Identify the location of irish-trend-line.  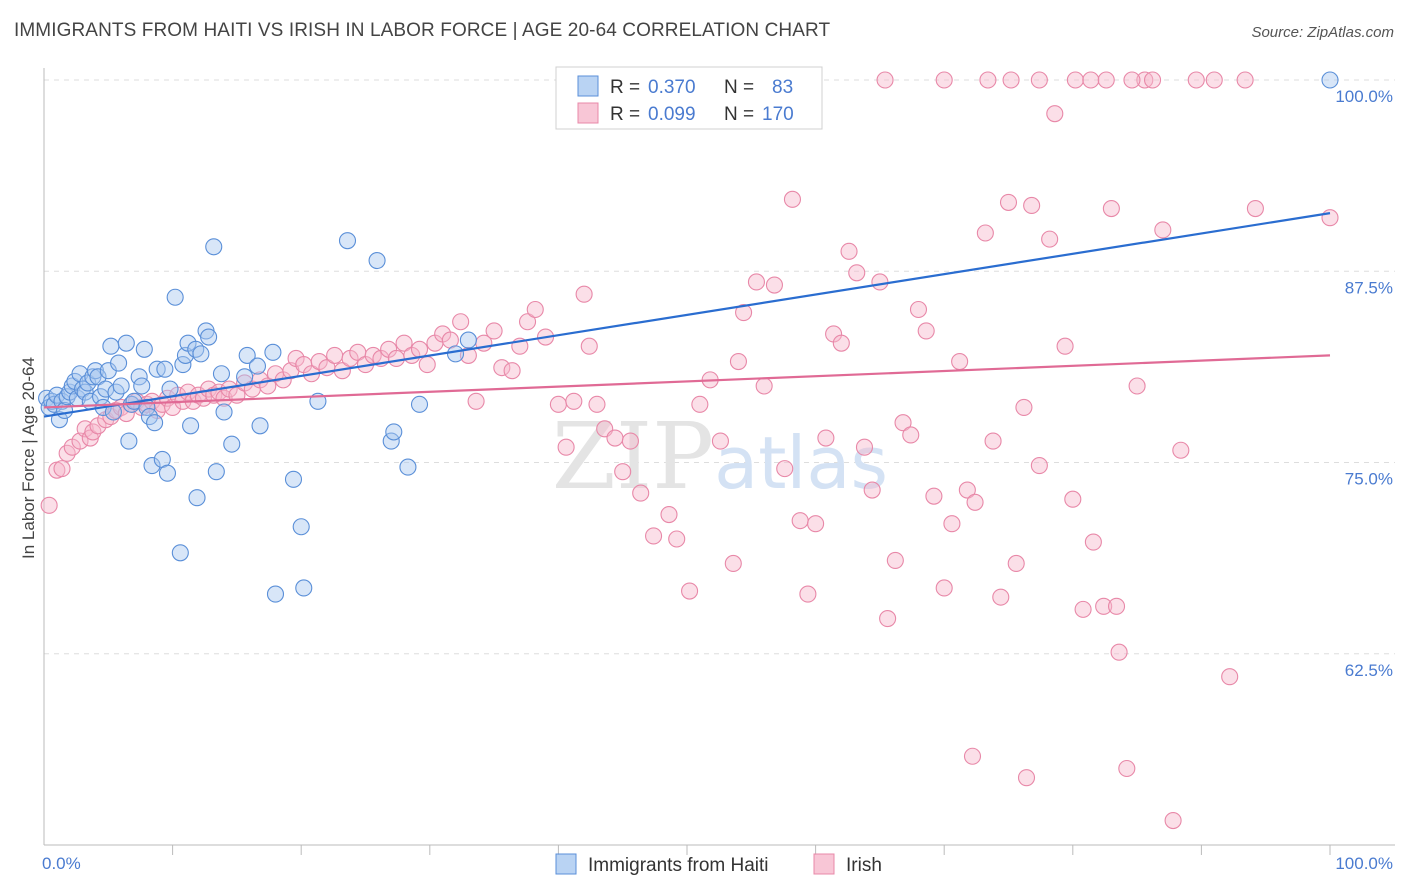
(687, 381).